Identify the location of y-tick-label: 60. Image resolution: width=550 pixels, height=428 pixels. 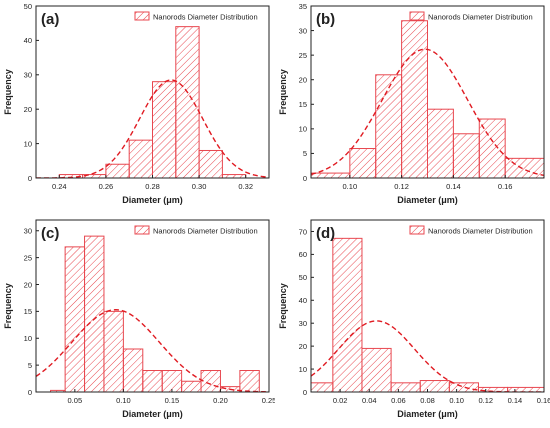
(303, 254).